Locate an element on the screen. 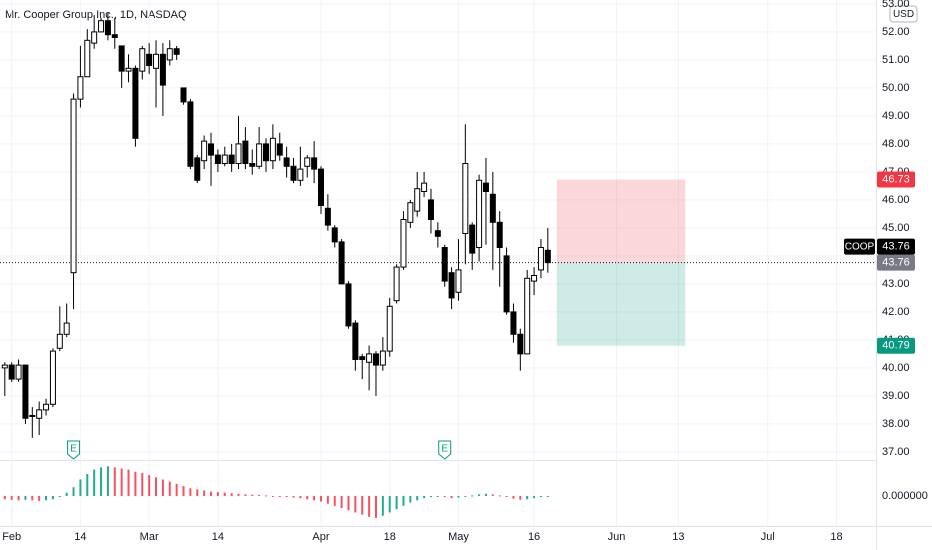 The width and height of the screenshot is (932, 550). earnings-label: E is located at coordinates (444, 449).